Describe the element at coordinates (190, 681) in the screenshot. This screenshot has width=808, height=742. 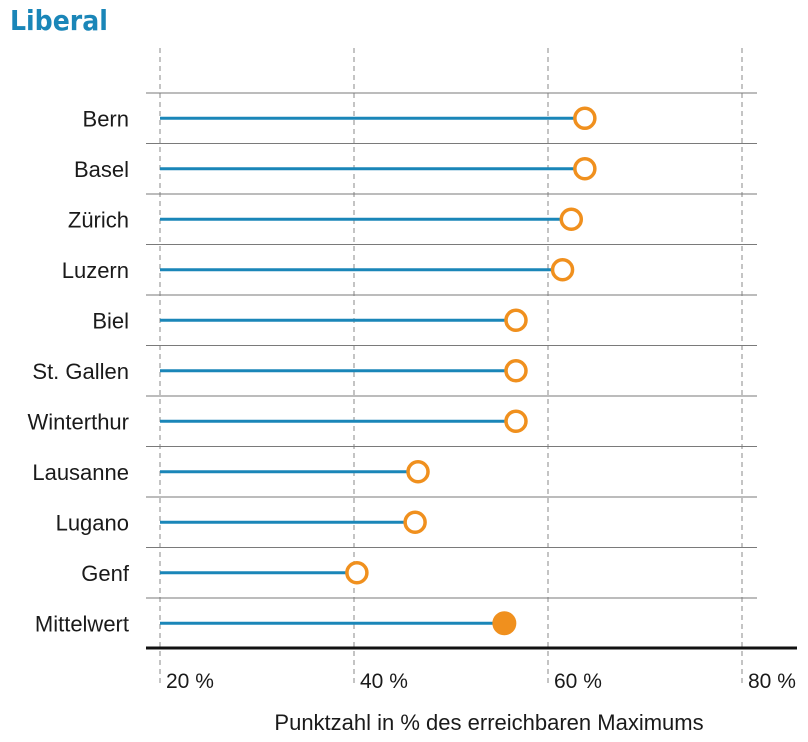
I see `x-tick-label: 20 %` at that location.